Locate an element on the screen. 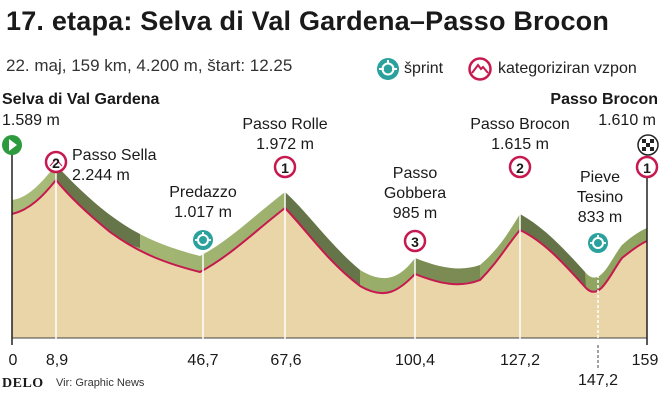 Image resolution: width=660 pixels, height=401 pixels. finish-checkered-icon is located at coordinates (648, 145).